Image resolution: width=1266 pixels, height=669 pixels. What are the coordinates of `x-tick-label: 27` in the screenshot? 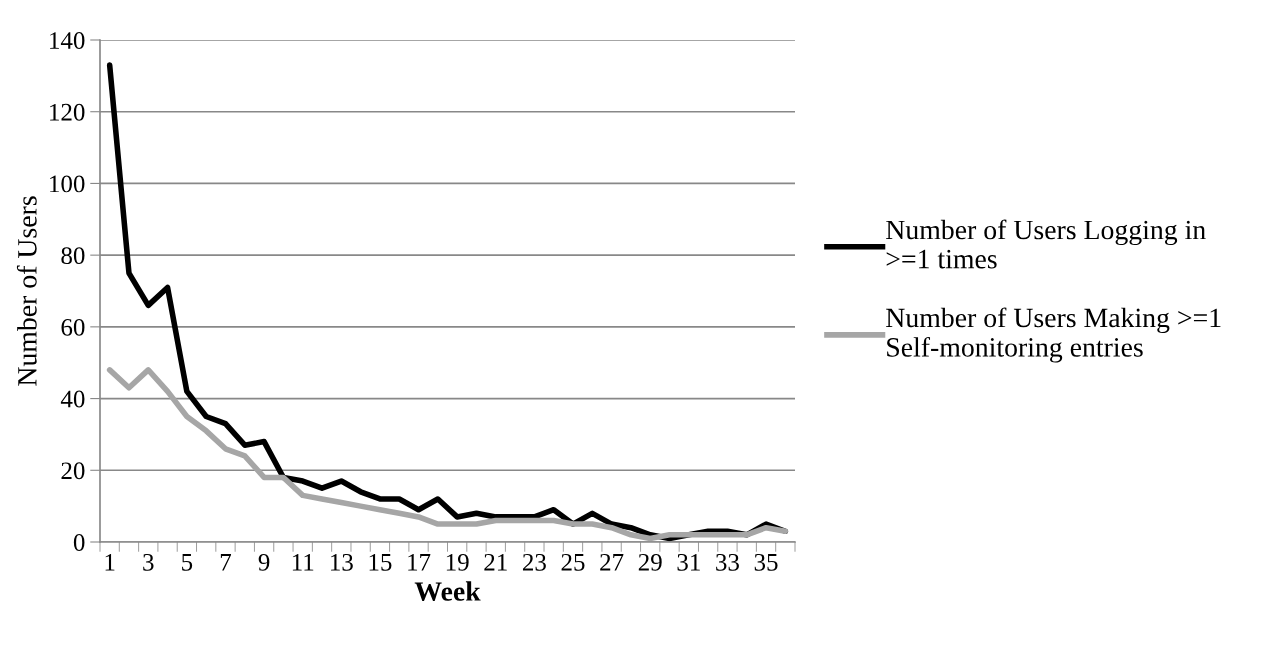 It's located at (612, 562).